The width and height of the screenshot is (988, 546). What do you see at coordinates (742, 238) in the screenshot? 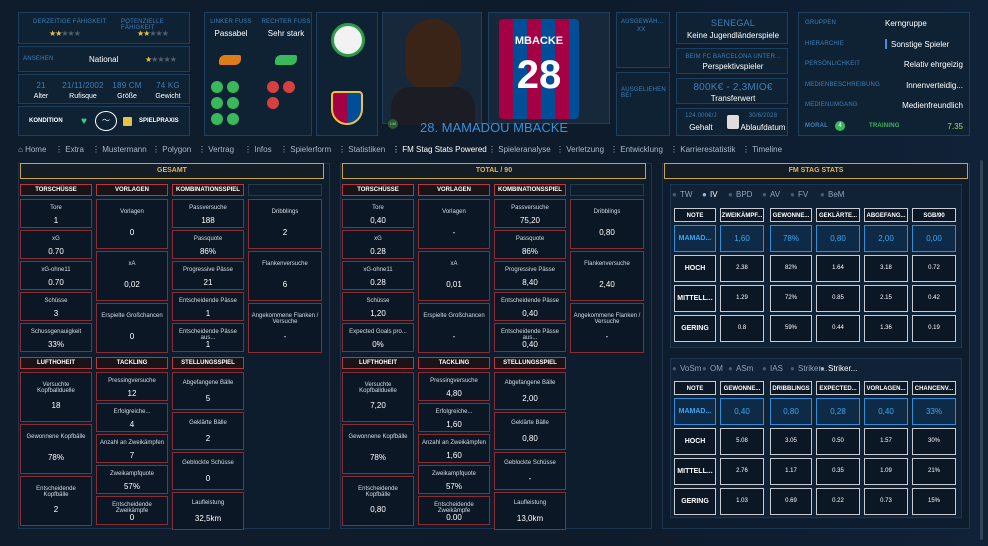
I see `t1-r0-c1: 1,60` at bounding box center [742, 238].